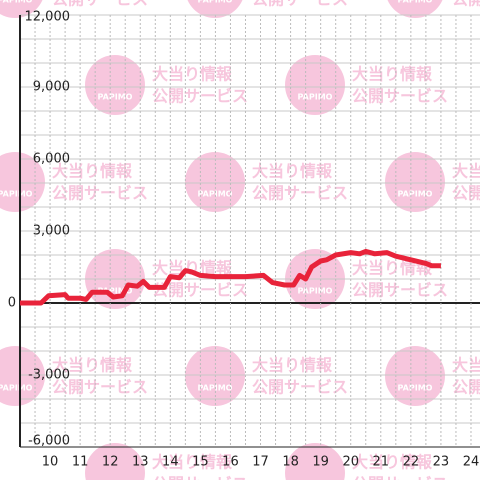 The height and width of the screenshot is (480, 480). What do you see at coordinates (110, 462) in the screenshot?
I see `x-tick-label: 12` at bounding box center [110, 462].